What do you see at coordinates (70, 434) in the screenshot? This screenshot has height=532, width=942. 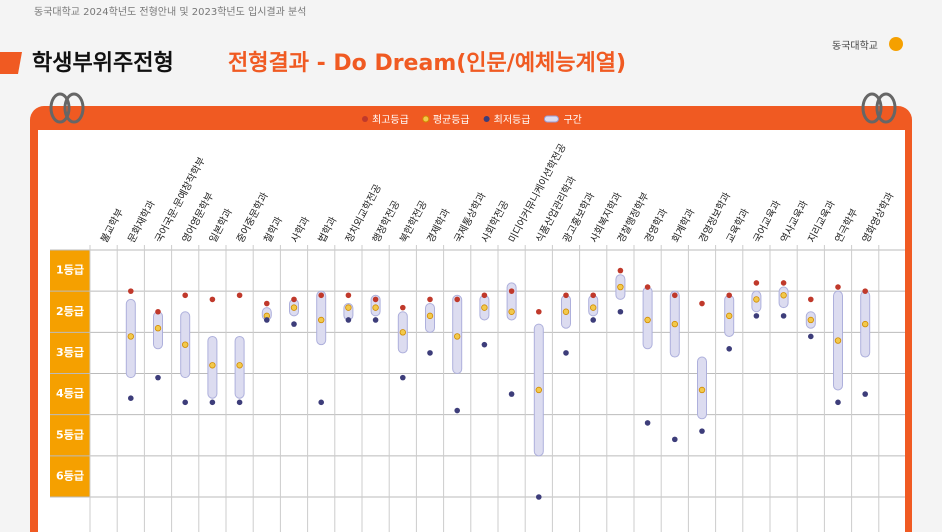 I see `y-tick-label: 5등급` at bounding box center [70, 434].